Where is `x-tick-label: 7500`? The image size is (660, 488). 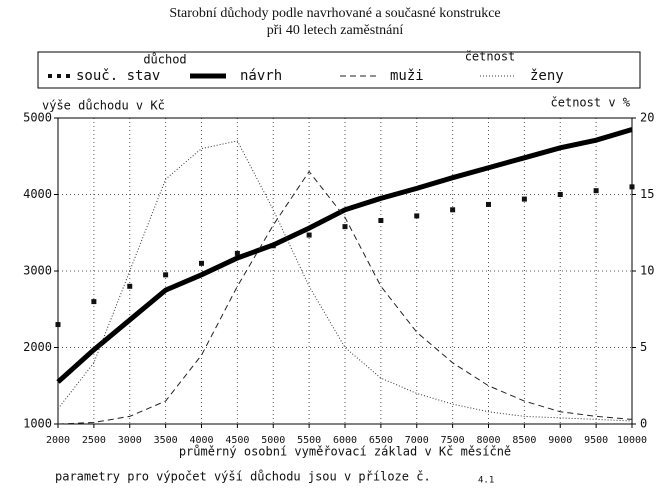
x-tick-label: 7500 is located at coordinates (453, 440).